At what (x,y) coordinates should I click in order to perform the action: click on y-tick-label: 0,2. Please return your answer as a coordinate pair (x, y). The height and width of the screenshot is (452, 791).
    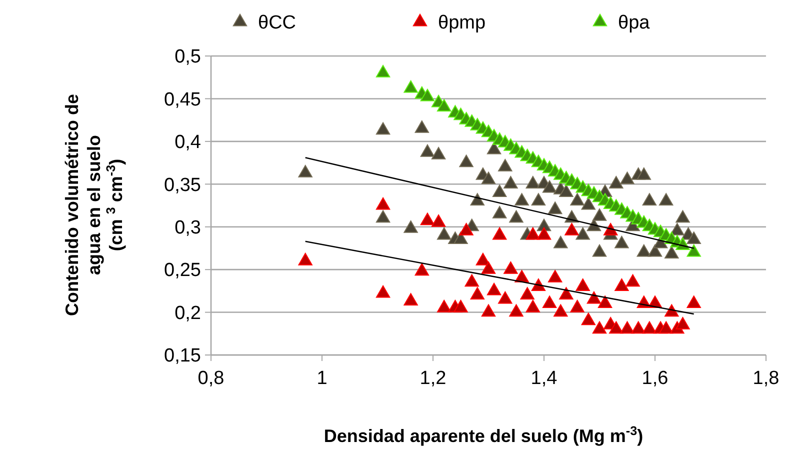
    Looking at the image, I should click on (187, 313).